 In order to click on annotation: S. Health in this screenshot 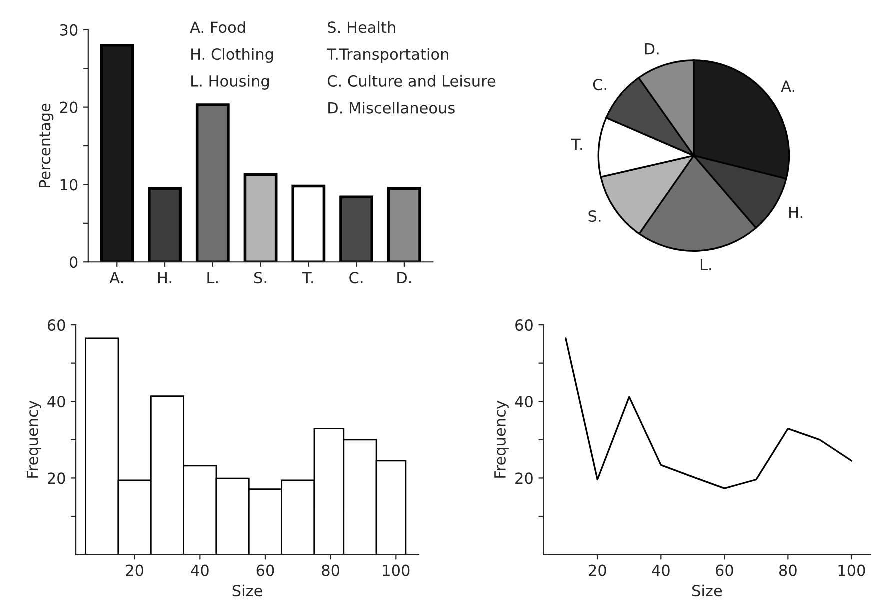, I will do `click(362, 27)`.